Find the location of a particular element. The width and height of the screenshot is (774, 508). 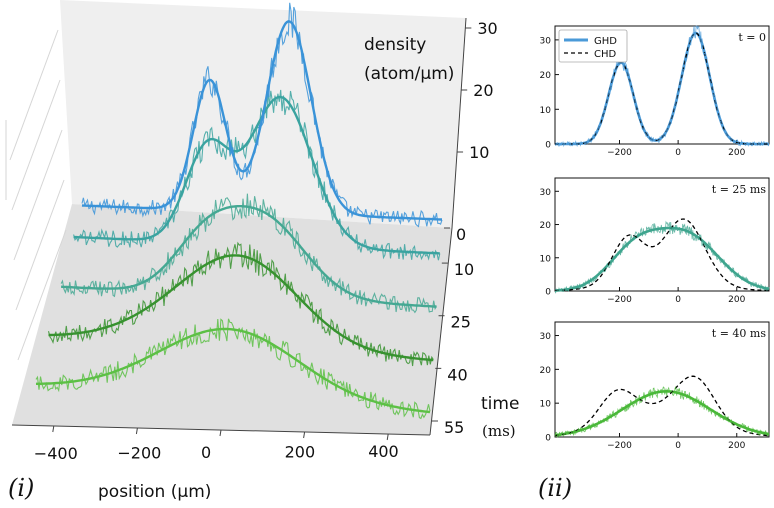

time-tick-label: 40 is located at coordinates (457, 374).